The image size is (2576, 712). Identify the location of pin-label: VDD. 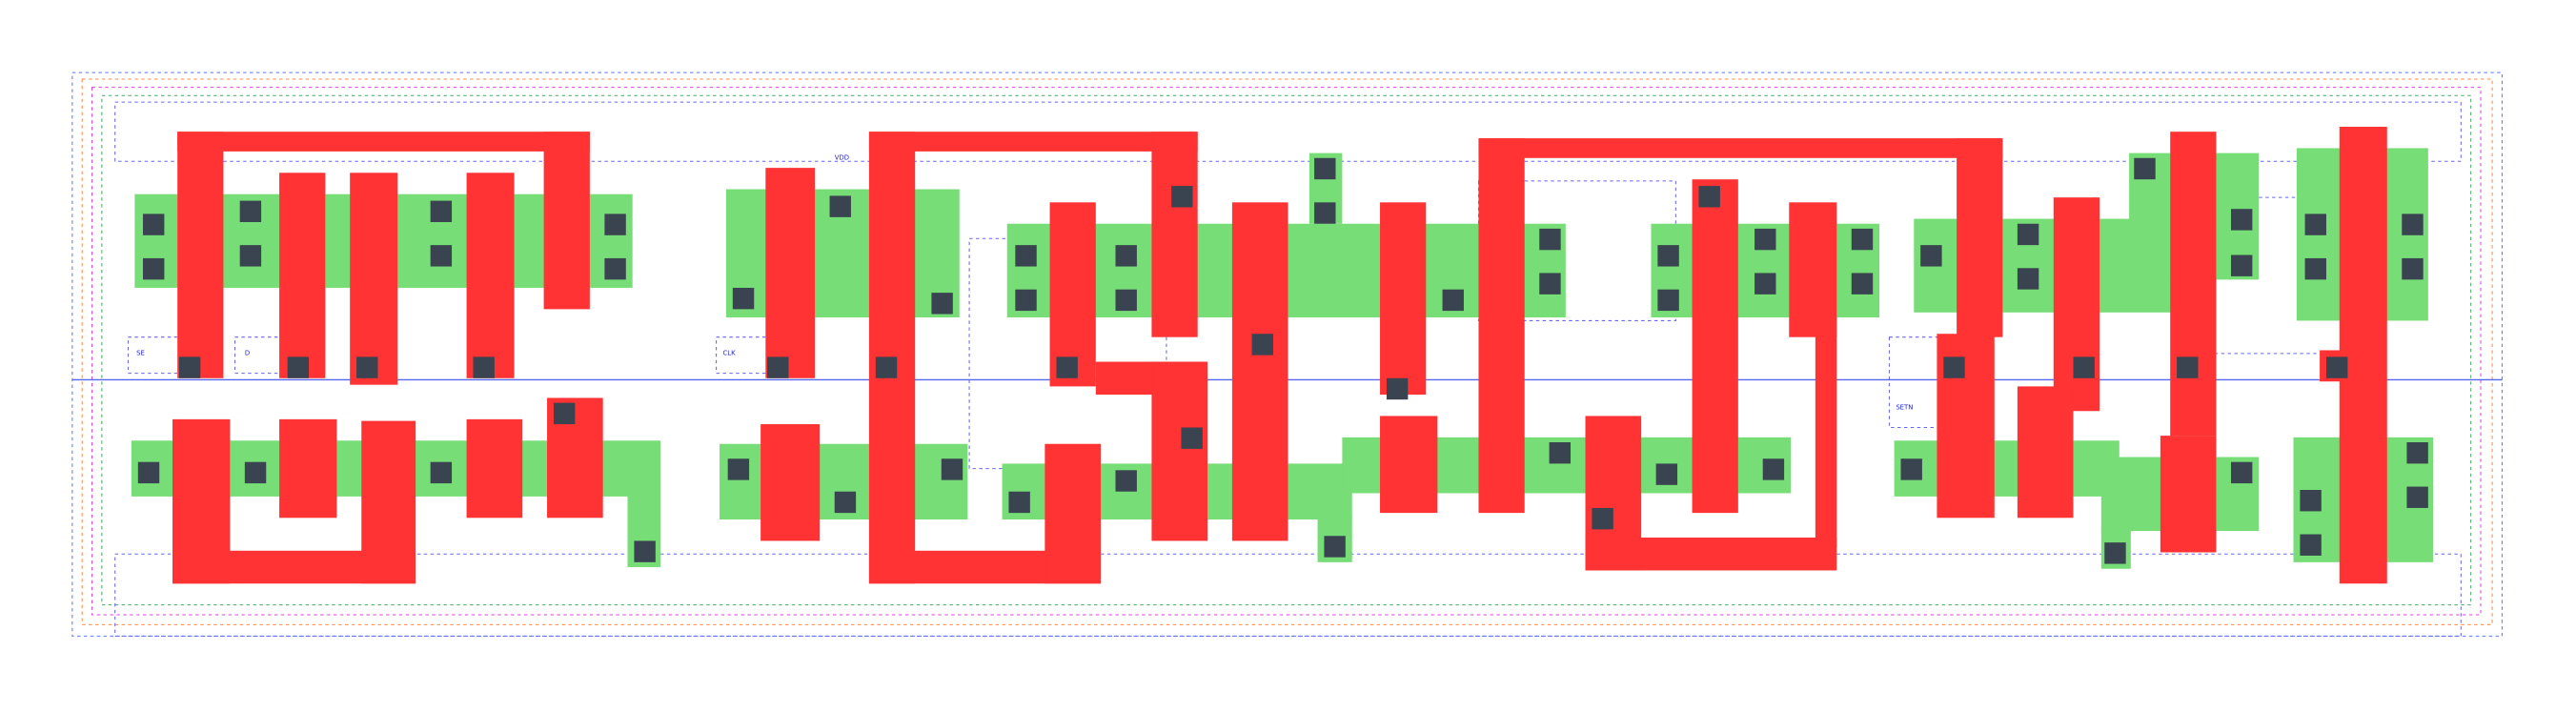
(842, 157).